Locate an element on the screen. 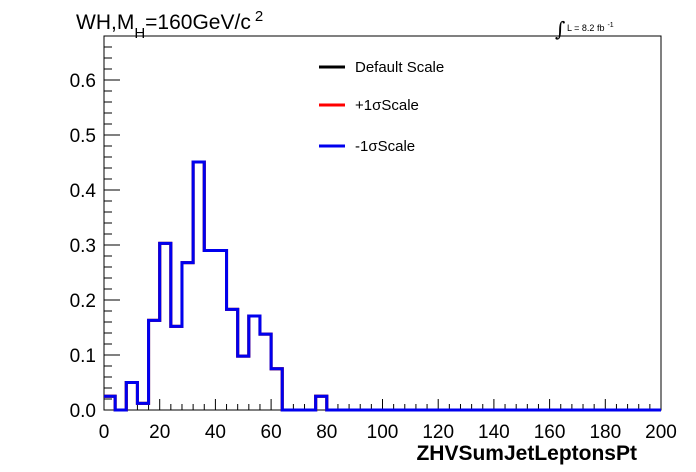  x-axis-label: ZHVSumJetLeptonsPt is located at coordinates (526, 453).